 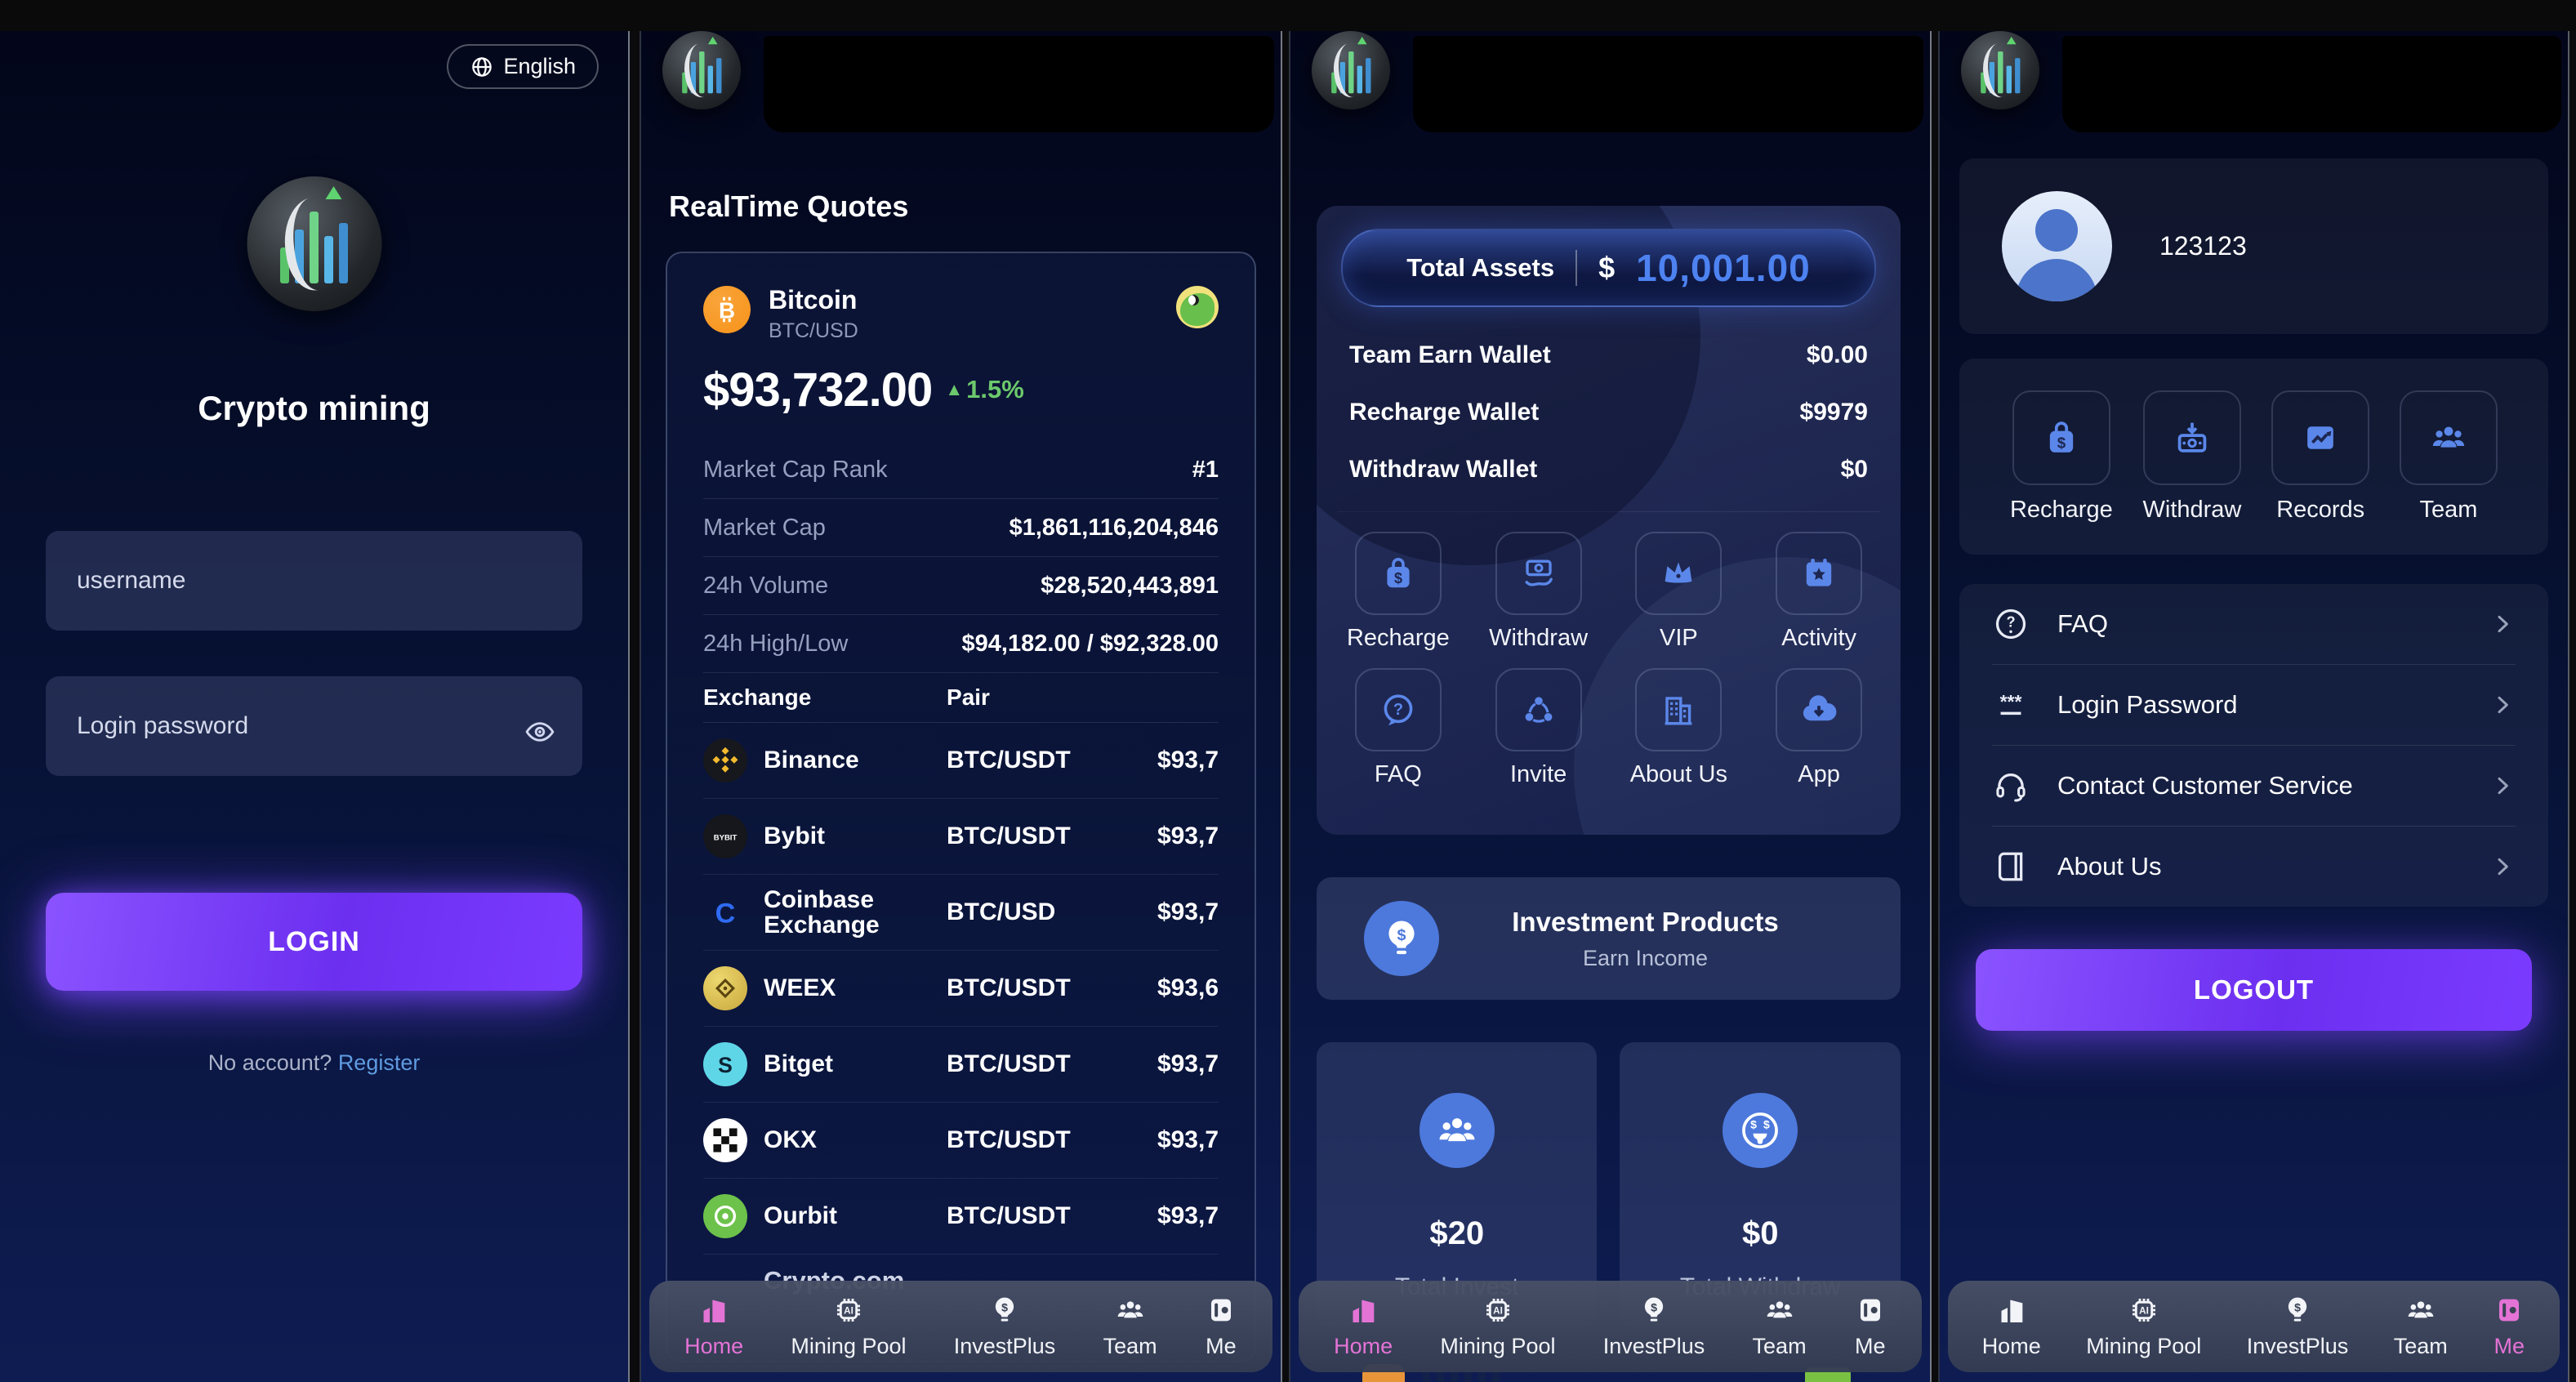 I want to click on action-withdraw: Withdraw, so click(x=1538, y=592).